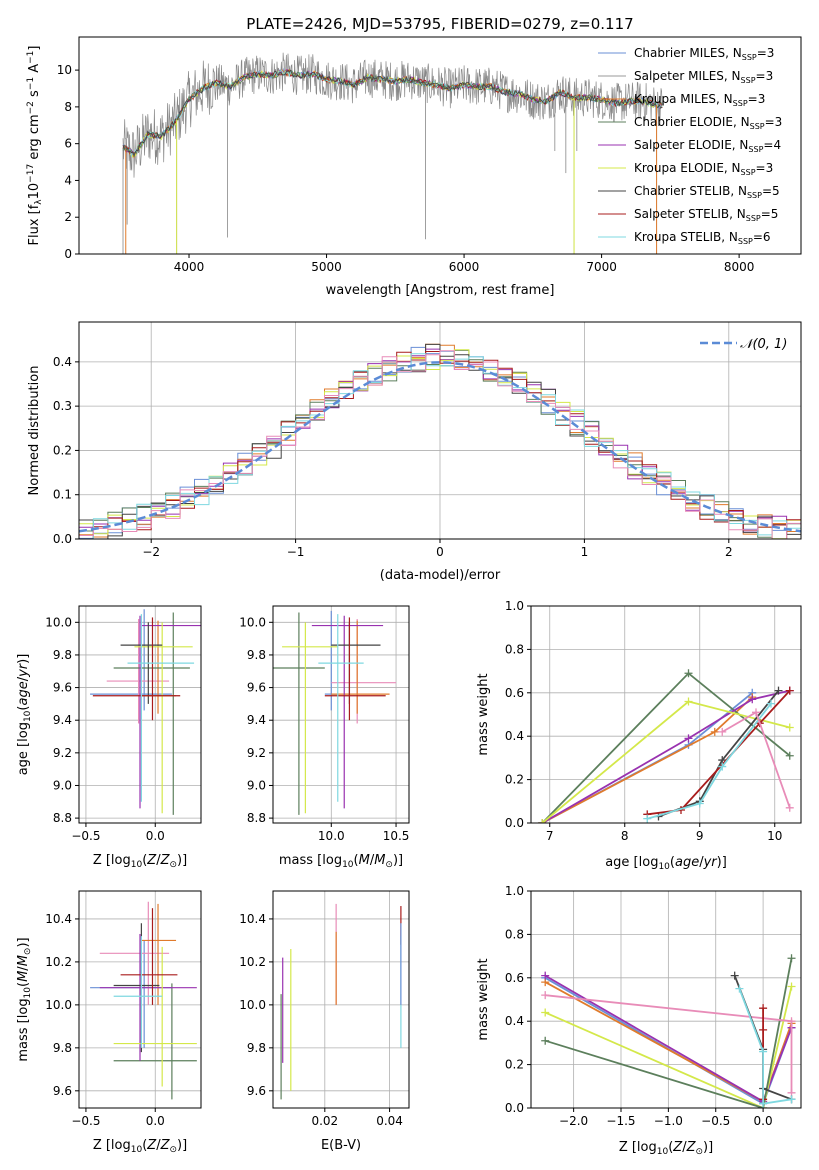 The image size is (819, 1170). Describe the element at coordinates (24, 999) in the screenshot. I see `y-axis-label: mass [log10(M/M⊙)]` at that location.